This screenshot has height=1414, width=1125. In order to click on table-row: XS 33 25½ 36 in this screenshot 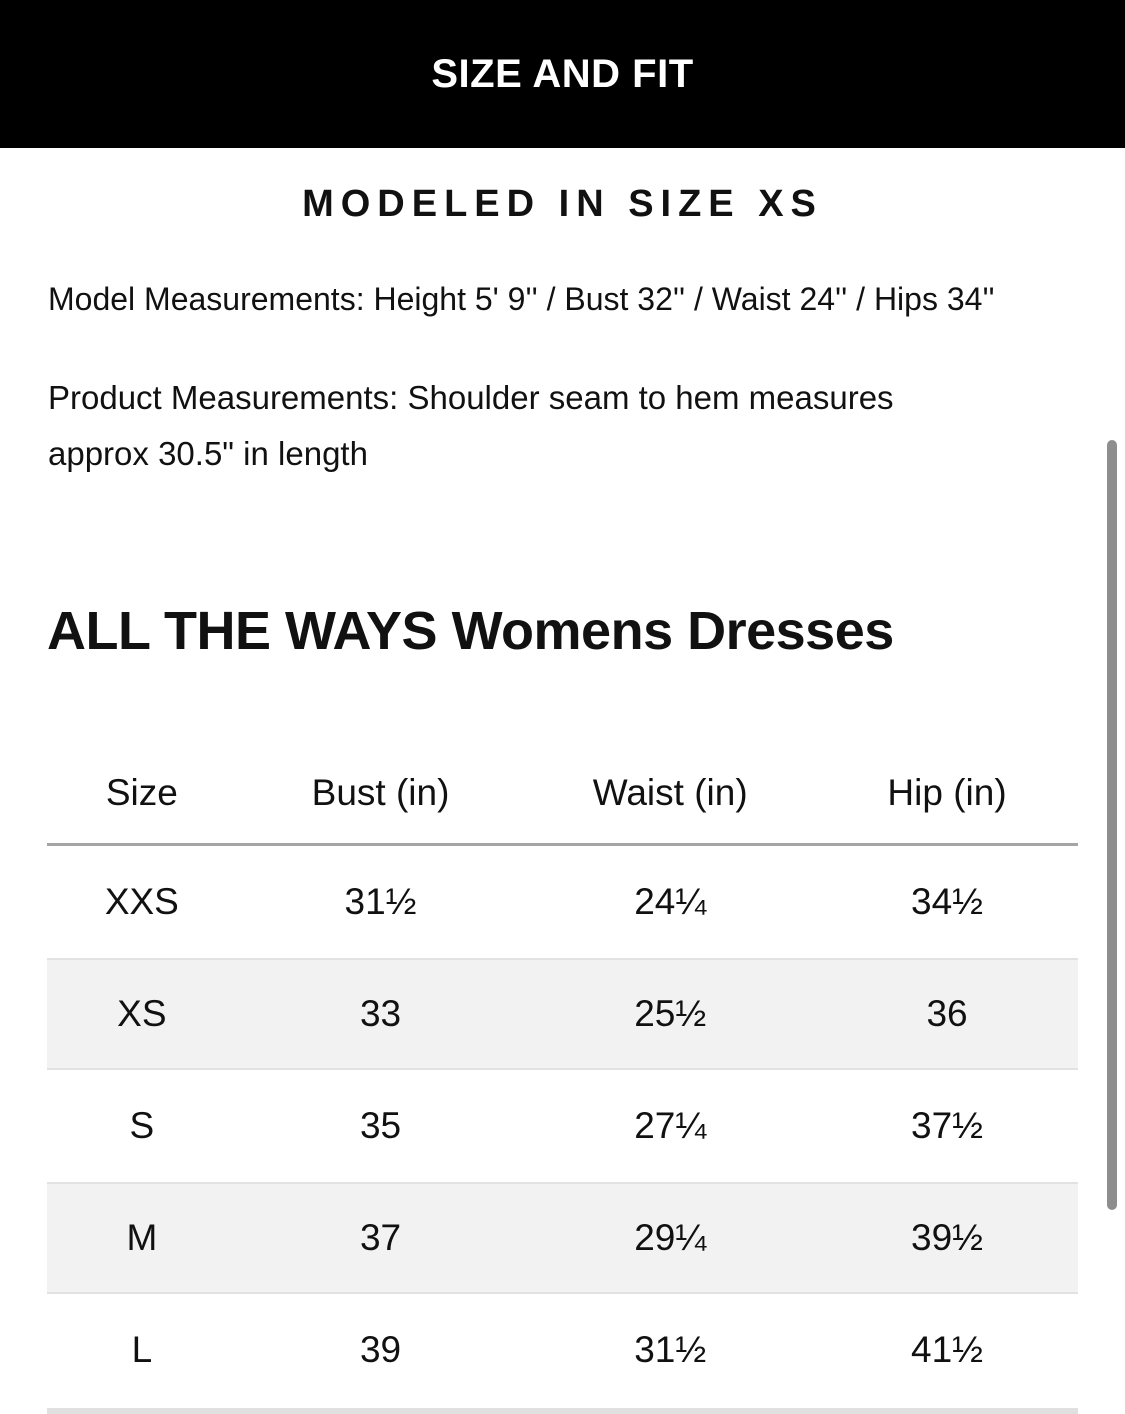, I will do `click(562, 1014)`.